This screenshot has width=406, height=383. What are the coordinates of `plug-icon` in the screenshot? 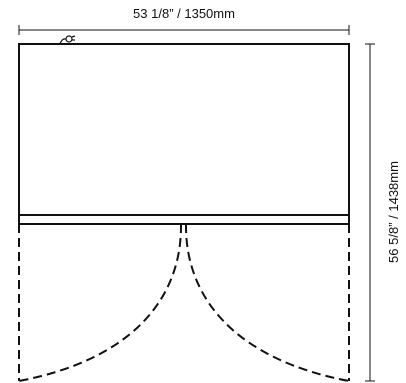 It's located at (67, 40).